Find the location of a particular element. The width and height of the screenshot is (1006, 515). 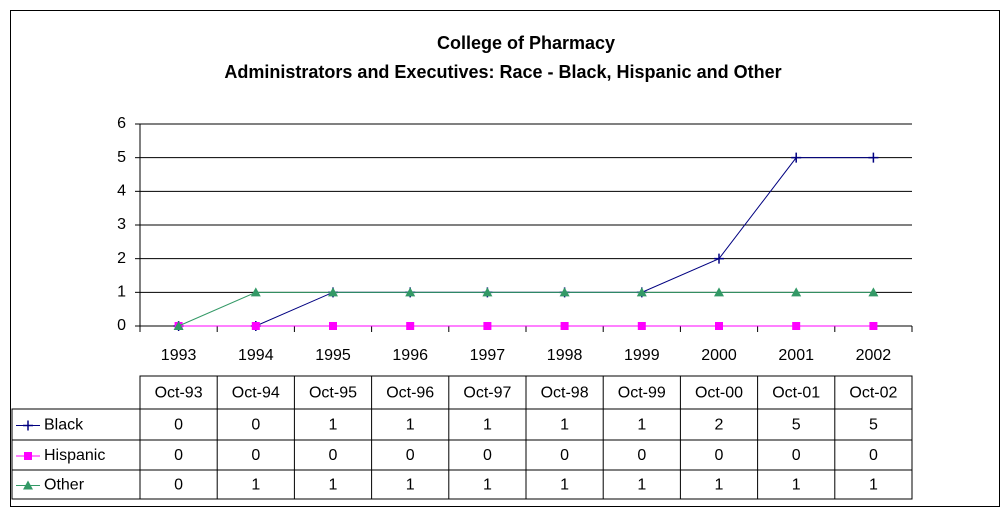

y-tick-label: 3 is located at coordinates (121, 224).